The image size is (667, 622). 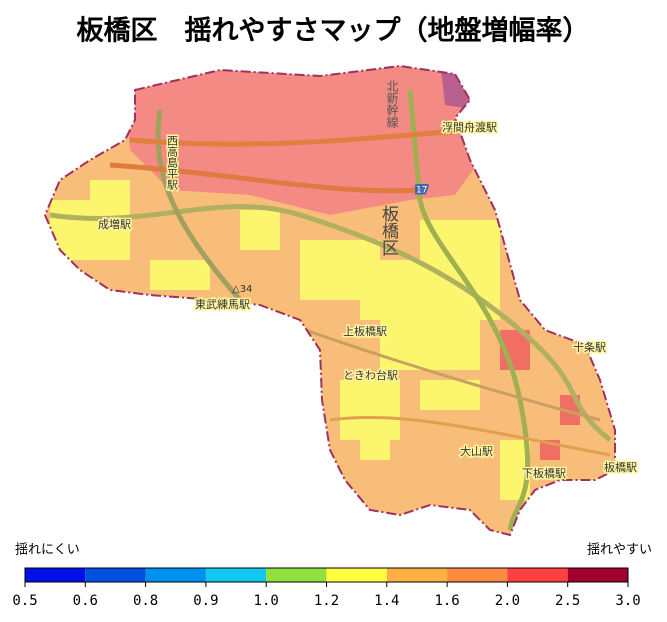 What do you see at coordinates (507, 601) in the screenshot?
I see `colorbar-tick-label: 2.0` at bounding box center [507, 601].